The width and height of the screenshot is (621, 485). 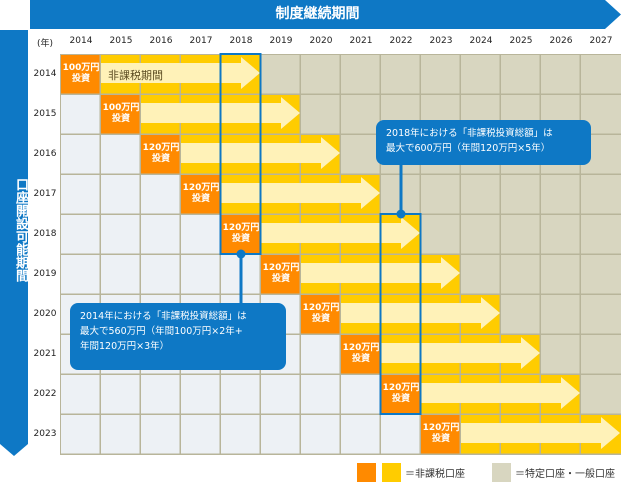 I want to click on year-header: 2022, so click(x=401, y=41).